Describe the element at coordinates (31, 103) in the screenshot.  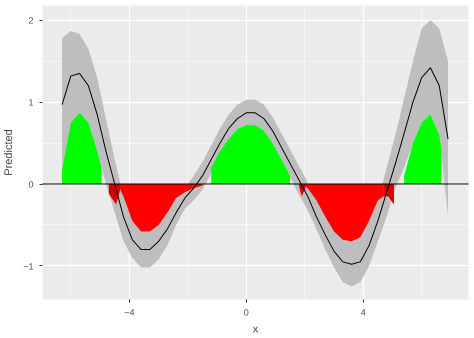
I see `y-tick-label: 1` at that location.